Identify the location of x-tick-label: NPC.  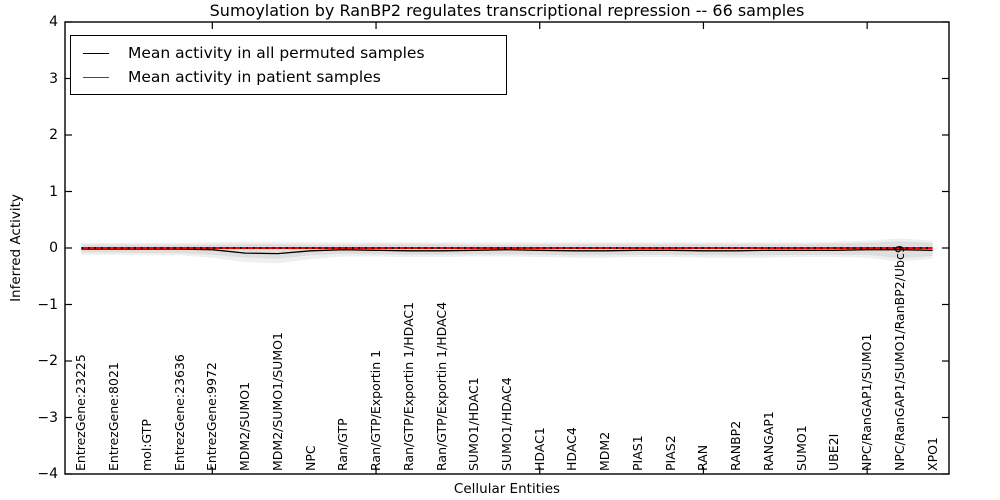
(310, 458).